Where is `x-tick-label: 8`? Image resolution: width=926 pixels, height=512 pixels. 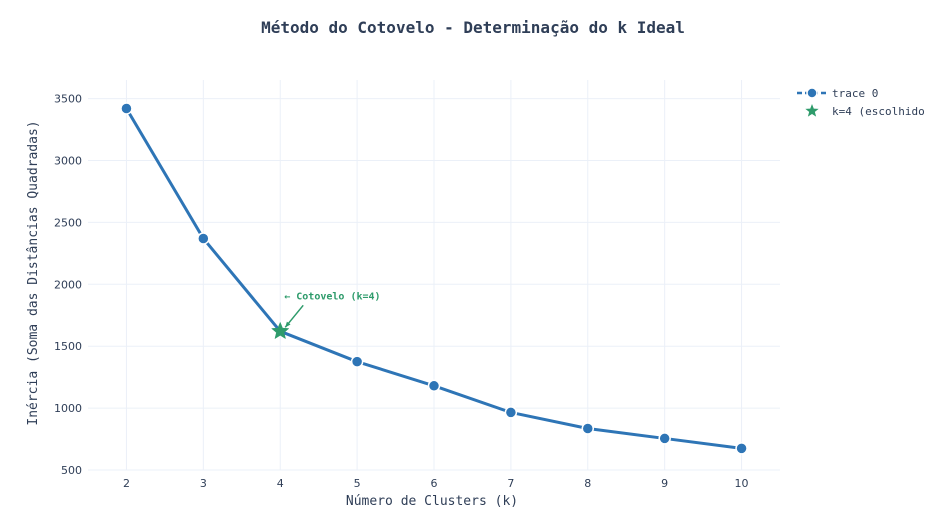
x-tick-label: 8 is located at coordinates (587, 483).